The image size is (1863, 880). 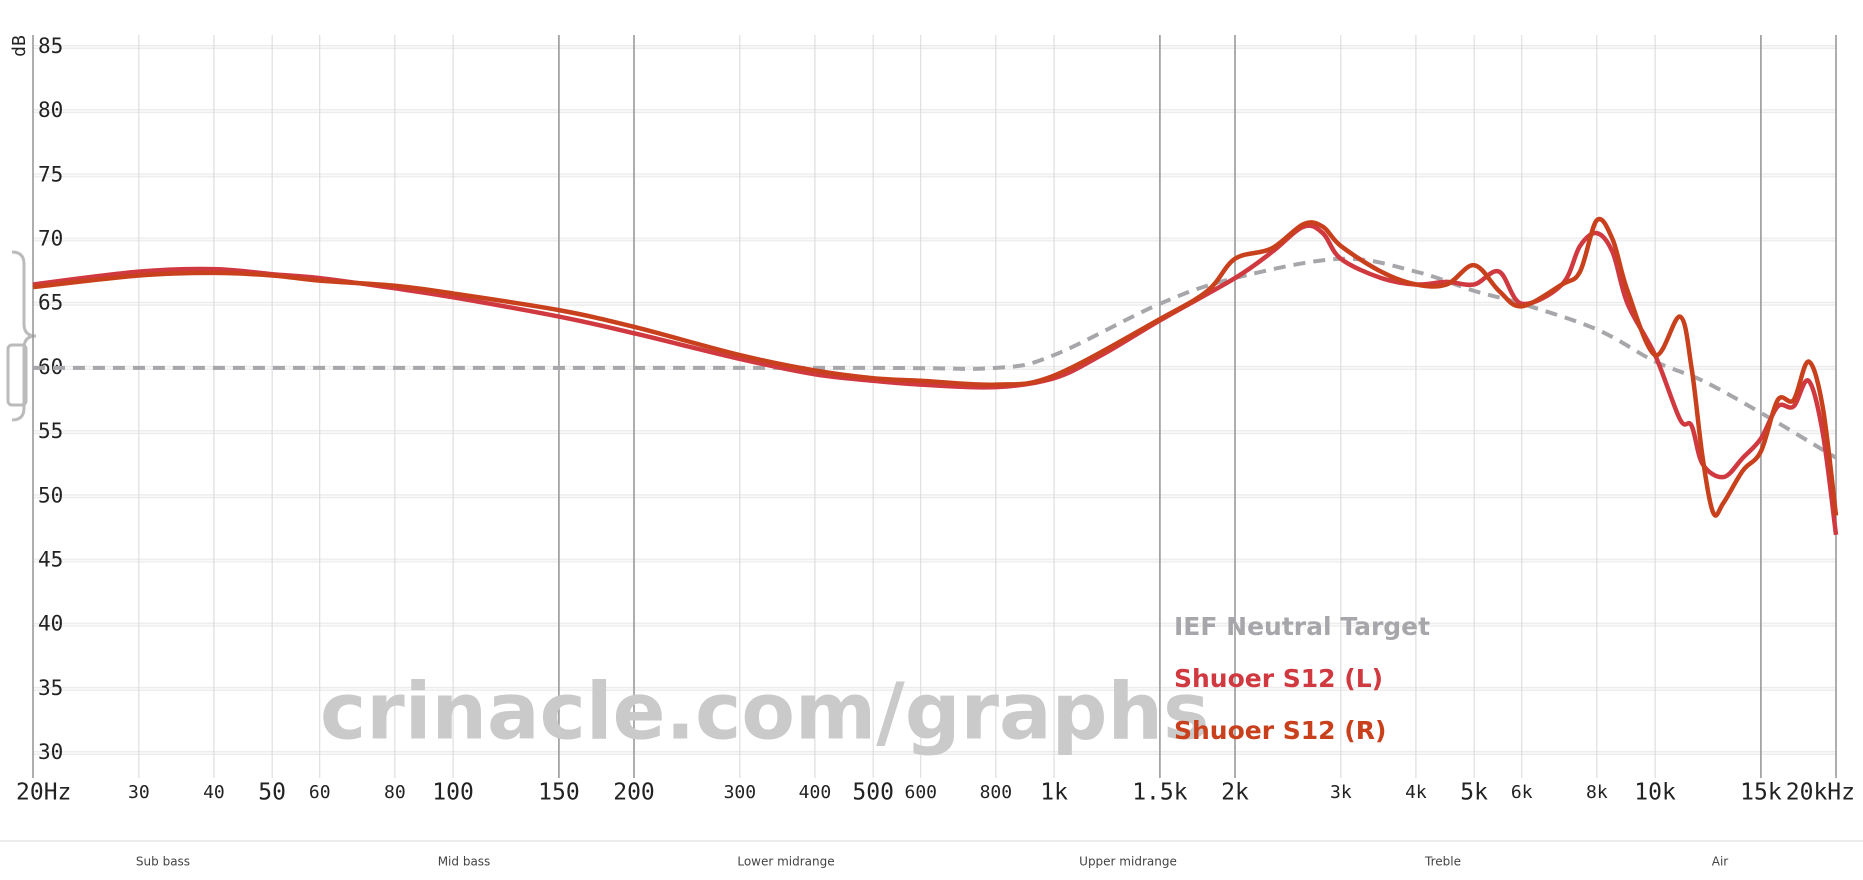 I want to click on y-tick-label: 45, so click(x=50, y=559).